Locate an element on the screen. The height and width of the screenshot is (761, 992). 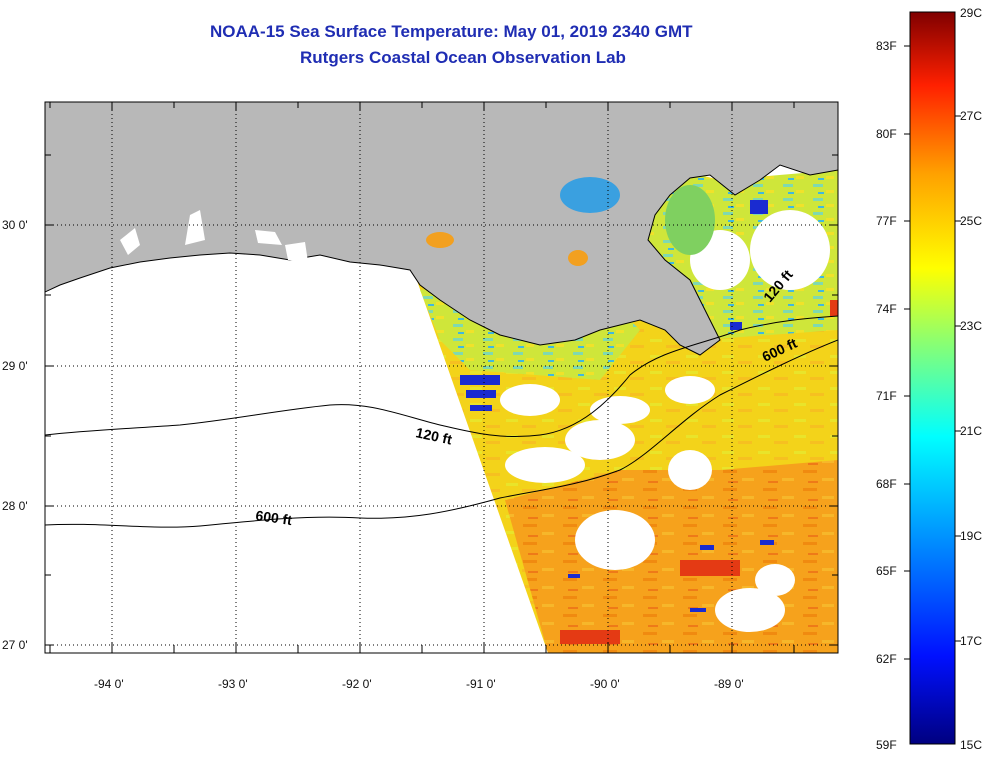
contour-120ft is located at coordinates (441, 376).